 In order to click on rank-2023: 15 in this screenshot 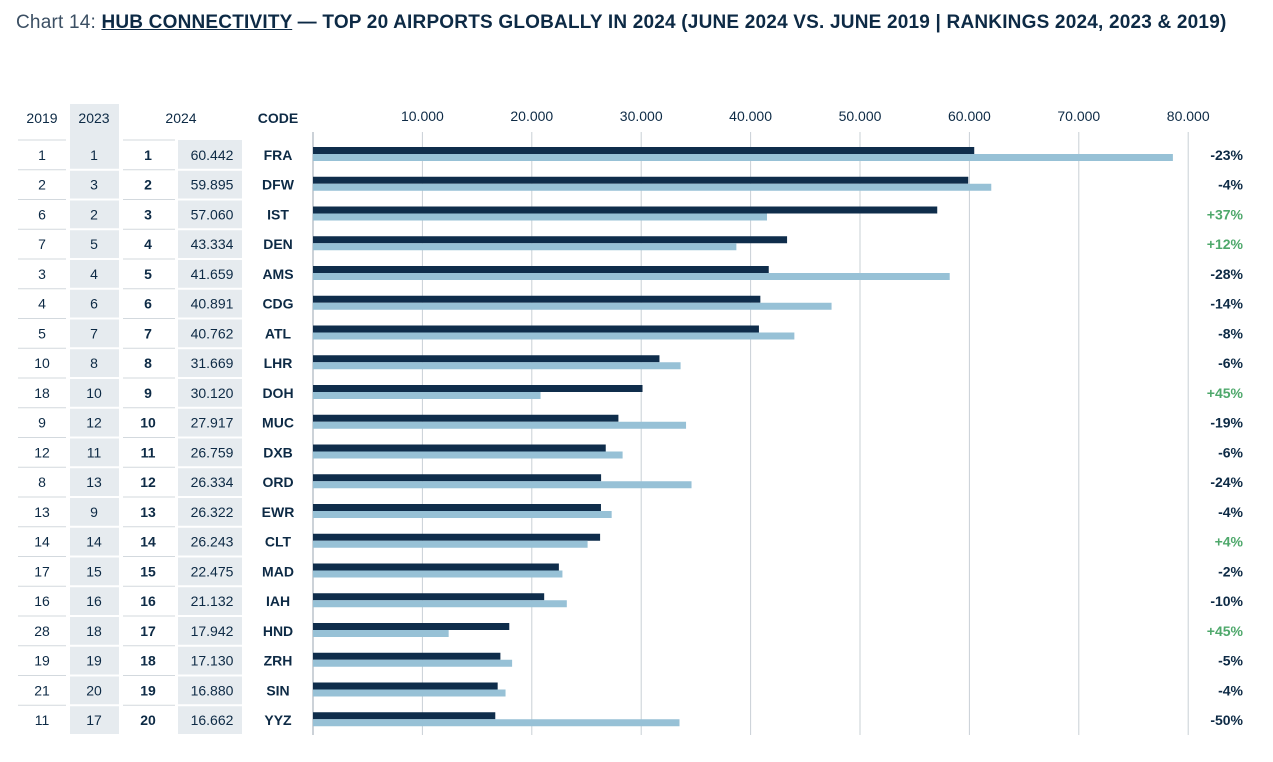, I will do `click(94, 571)`.